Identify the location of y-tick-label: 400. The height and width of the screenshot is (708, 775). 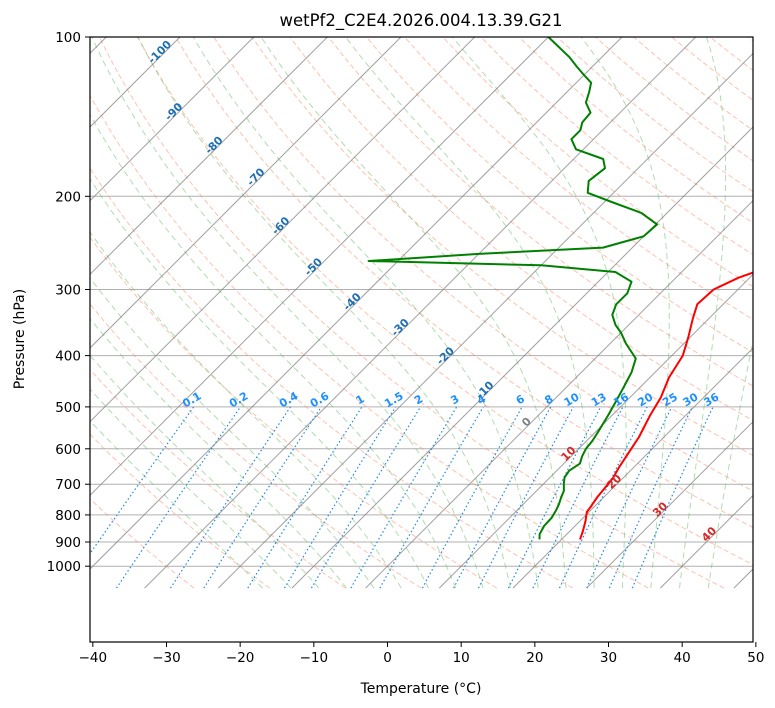
(68, 357).